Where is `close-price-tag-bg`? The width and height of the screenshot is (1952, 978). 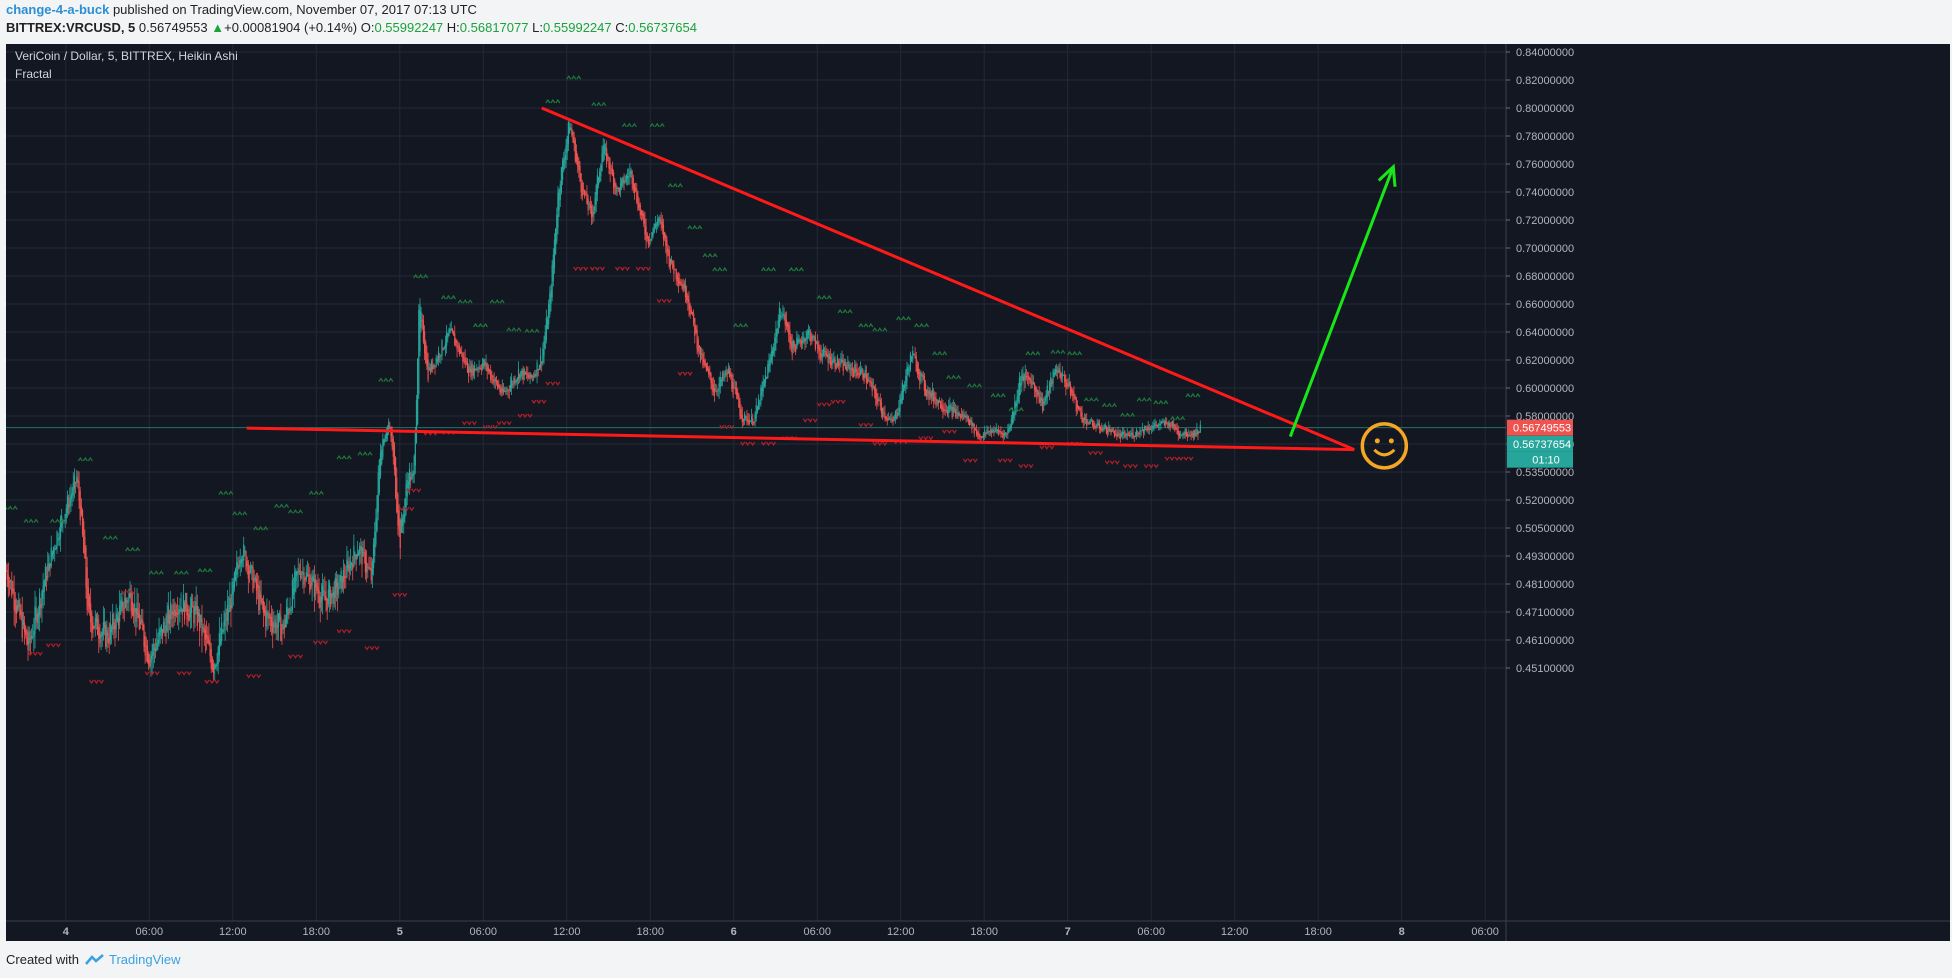 close-price-tag-bg is located at coordinates (1540, 443).